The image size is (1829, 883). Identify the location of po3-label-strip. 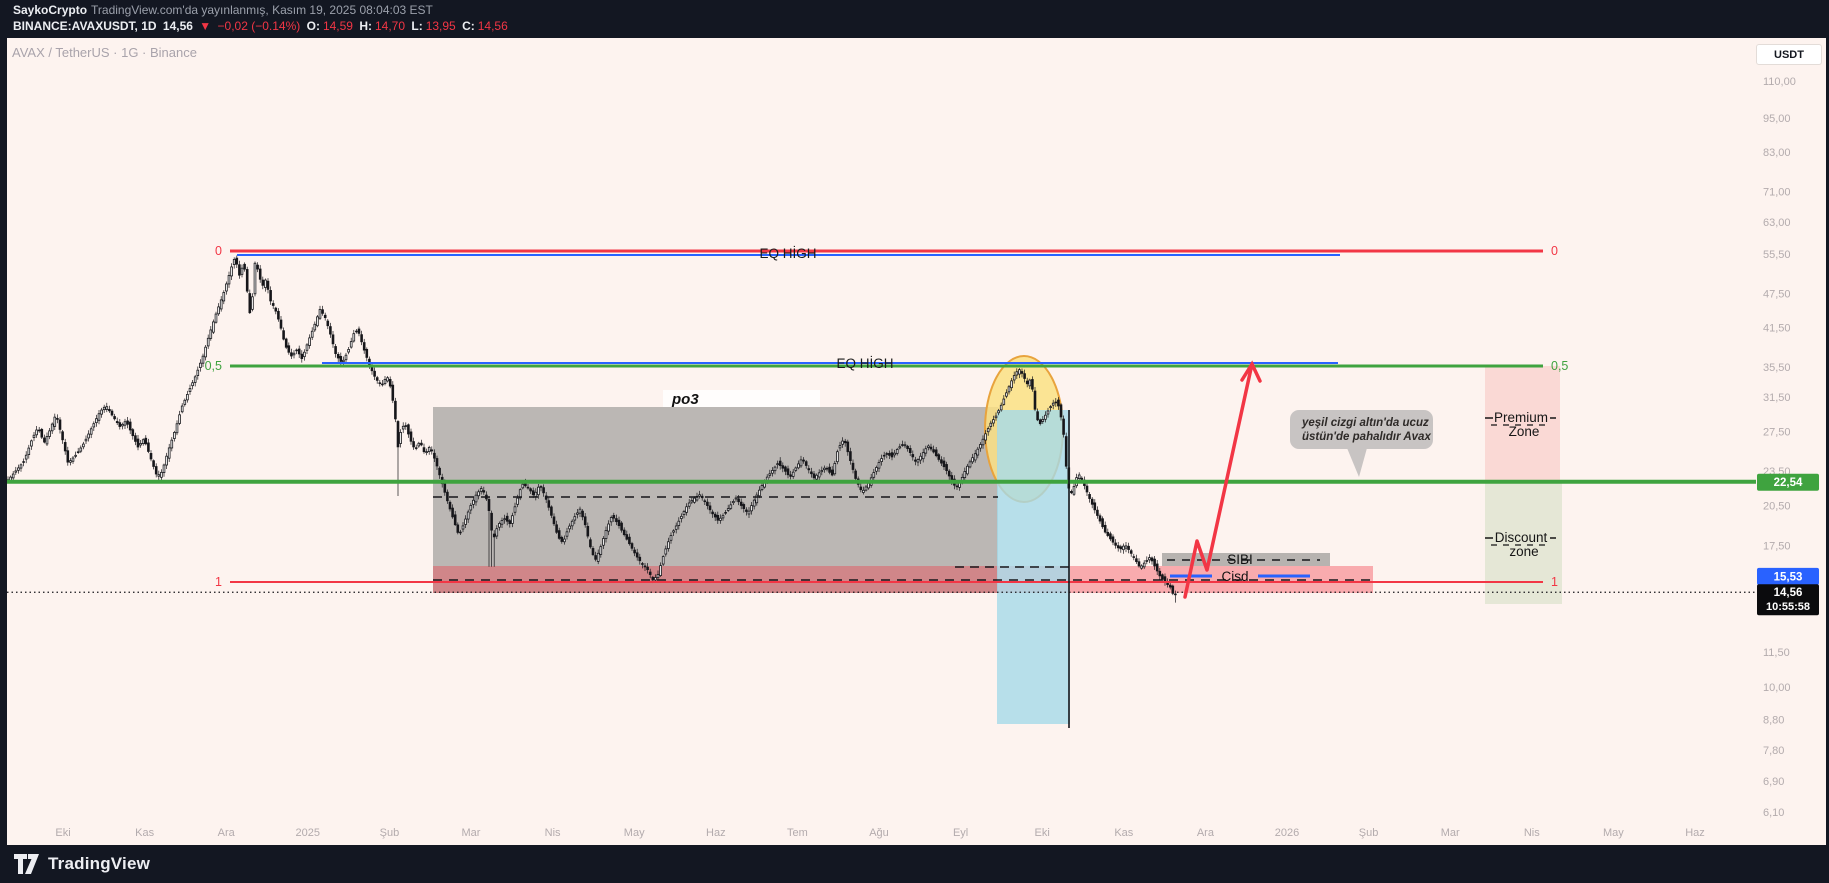
(741, 398).